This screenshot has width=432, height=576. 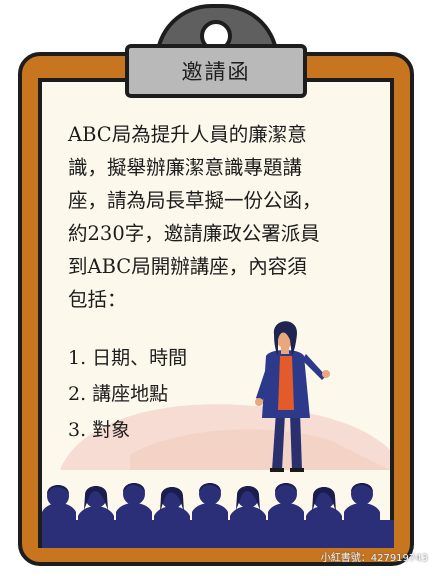 What do you see at coordinates (195, 200) in the screenshot?
I see `body-line: 座，請為局長草擬一份公函，` at bounding box center [195, 200].